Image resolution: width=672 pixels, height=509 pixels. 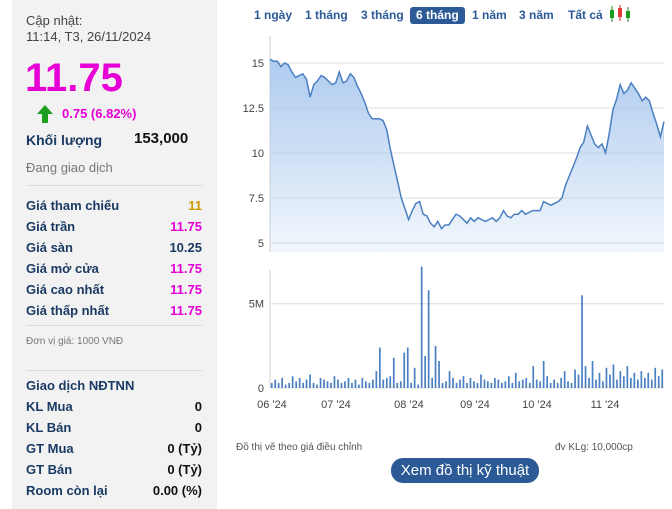 I want to click on price-info-label: Giá tham chiếu, so click(x=73, y=205).